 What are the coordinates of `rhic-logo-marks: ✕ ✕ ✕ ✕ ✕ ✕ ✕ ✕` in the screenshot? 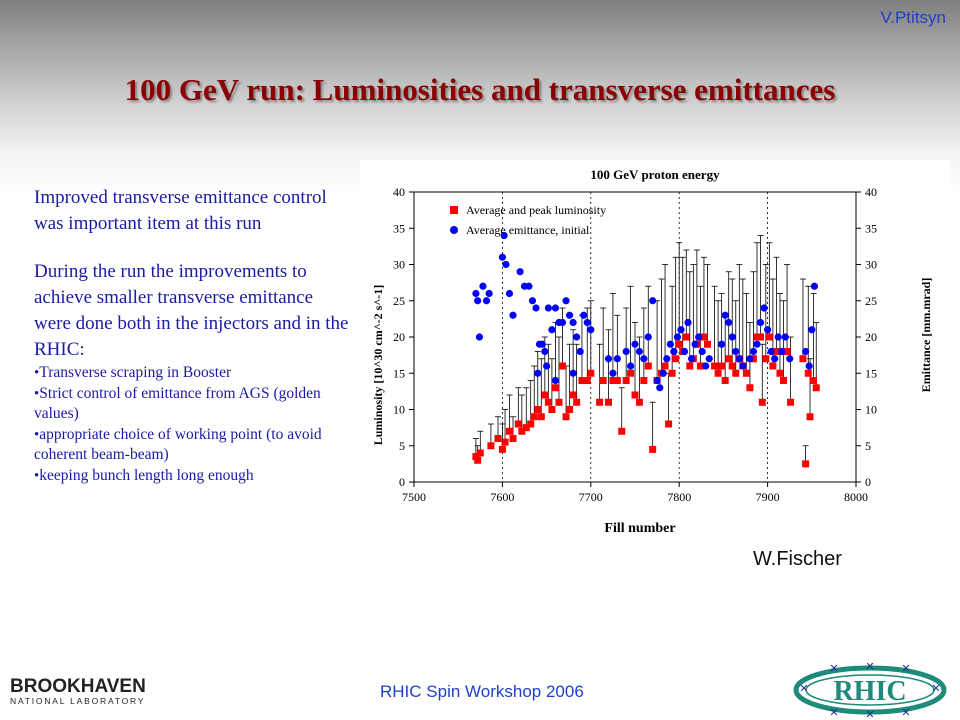 It's located at (869, 690).